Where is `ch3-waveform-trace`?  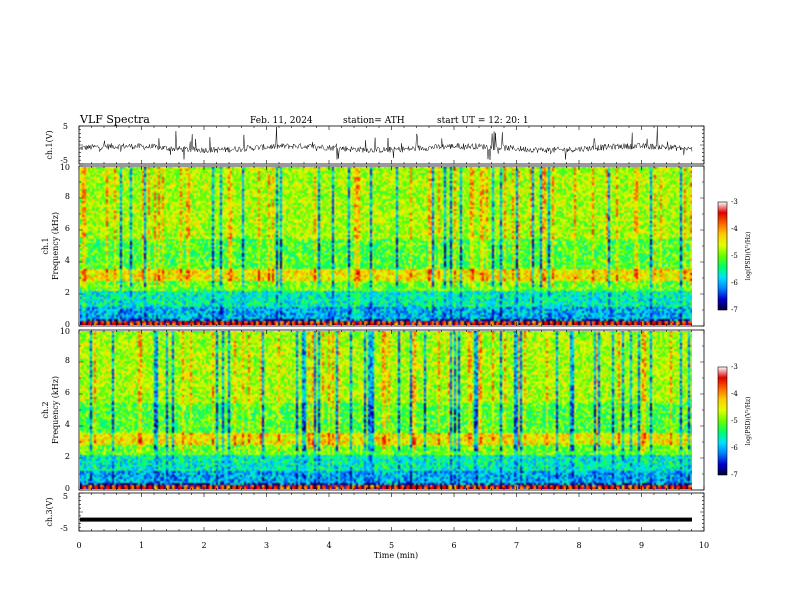 ch3-waveform-trace is located at coordinates (386, 519).